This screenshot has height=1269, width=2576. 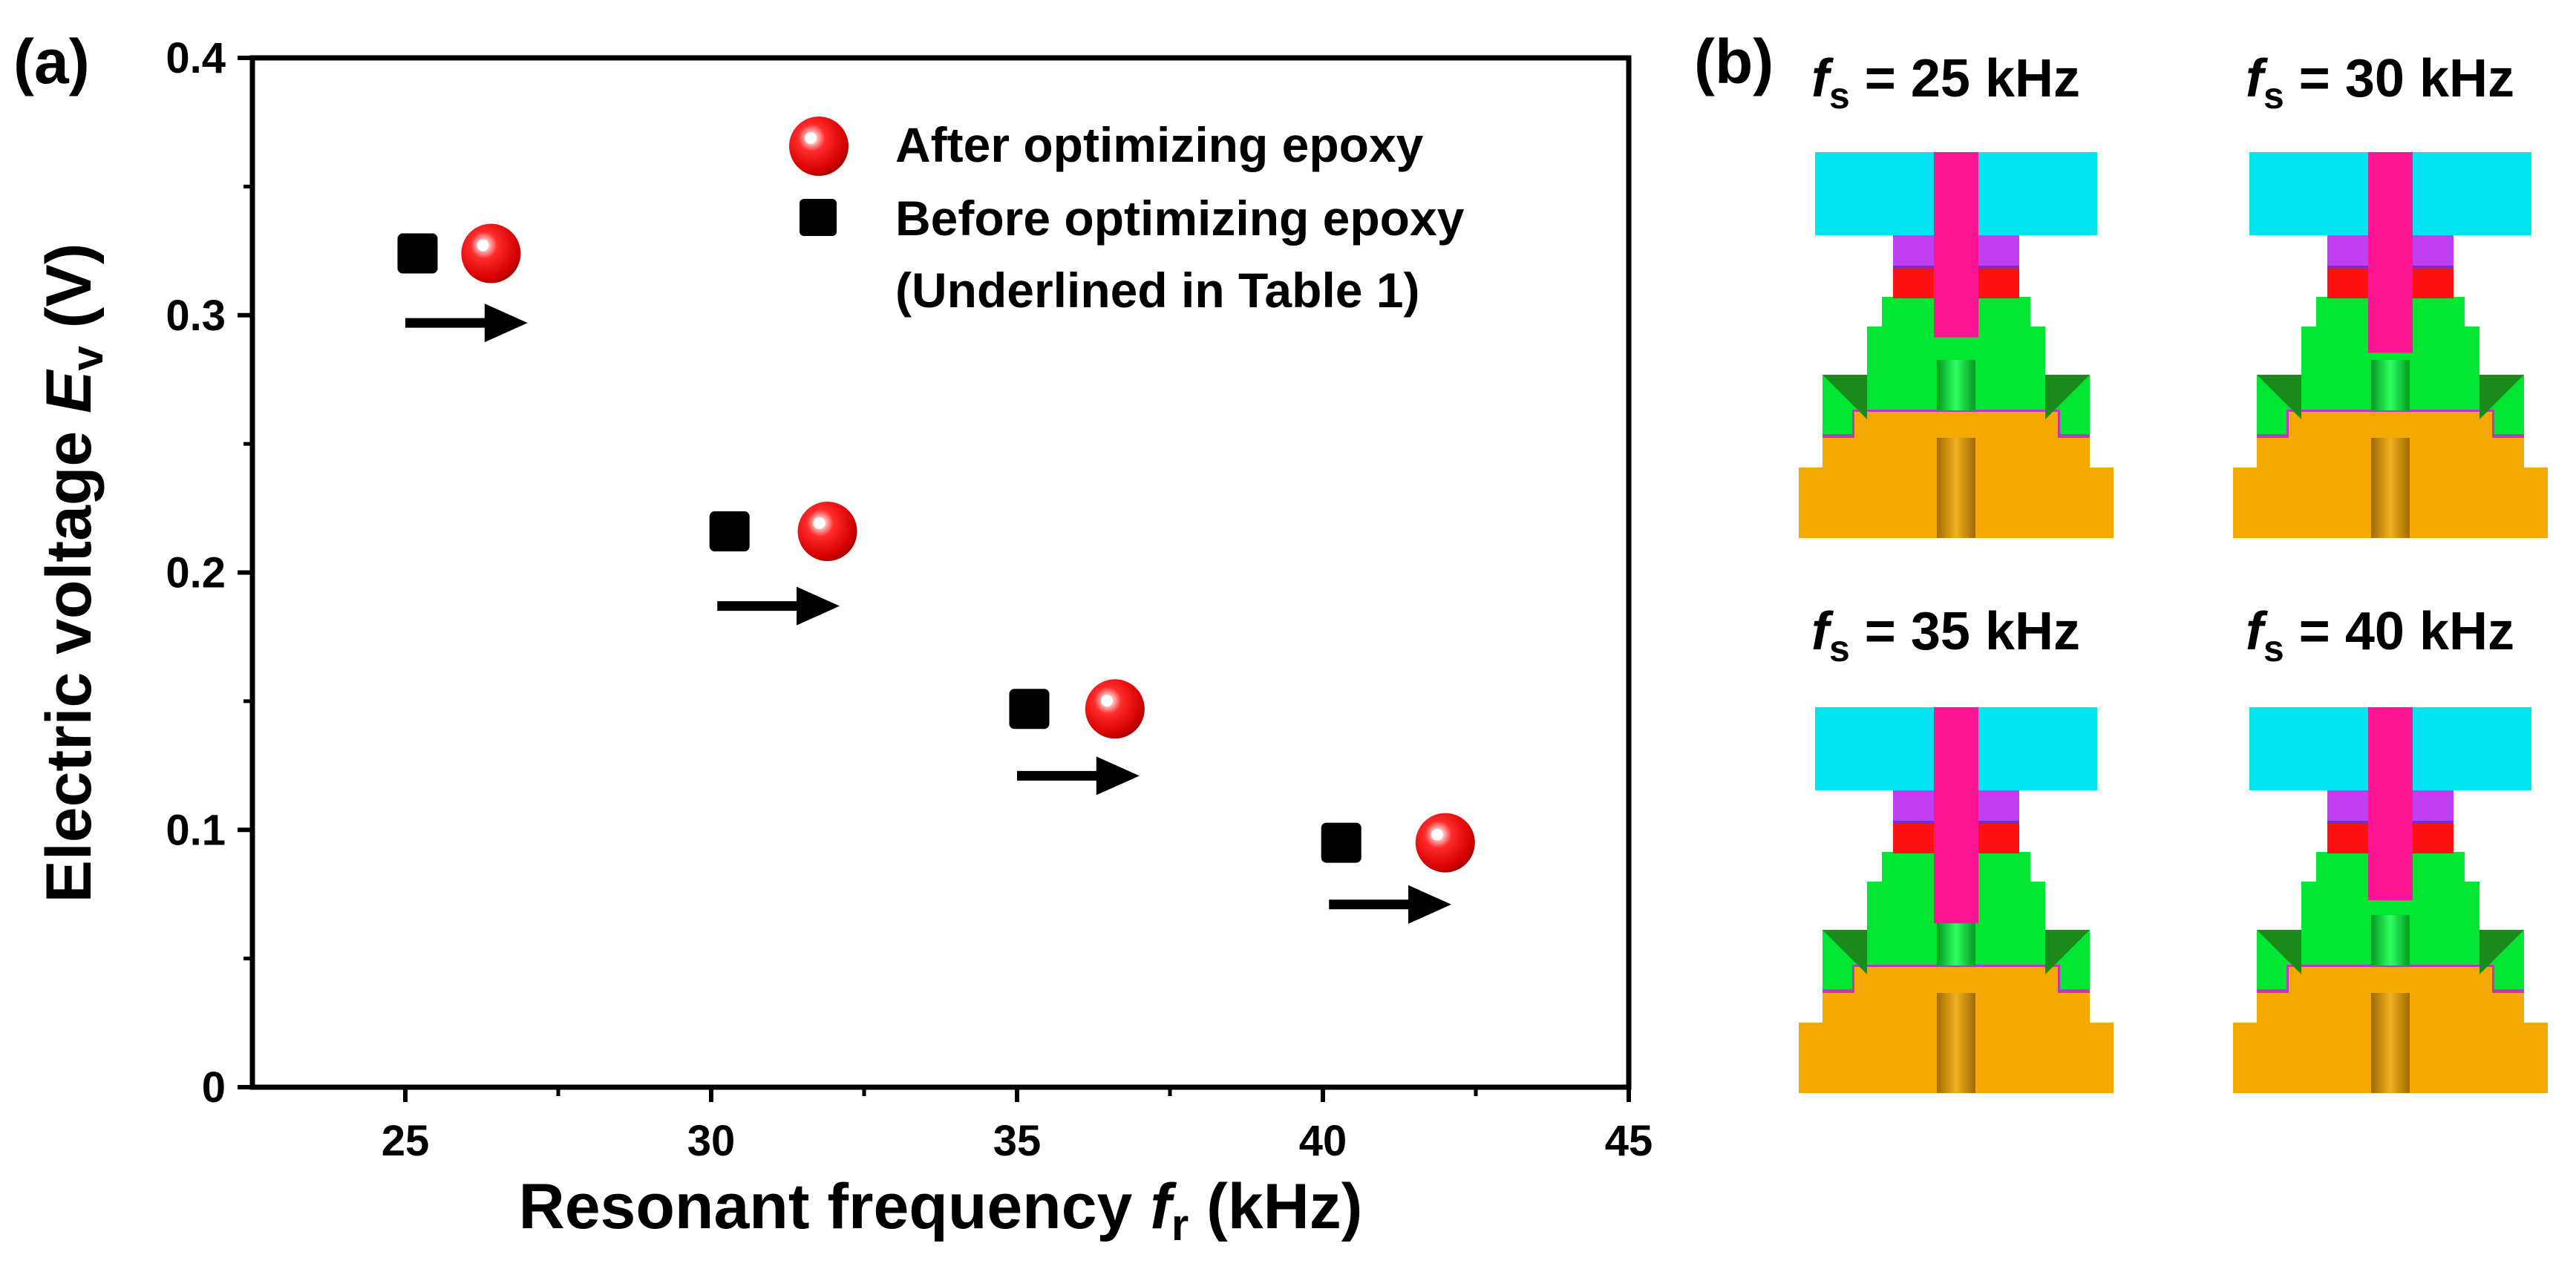 What do you see at coordinates (196, 830) in the screenshot?
I see `y-tick-label: 0.1` at bounding box center [196, 830].